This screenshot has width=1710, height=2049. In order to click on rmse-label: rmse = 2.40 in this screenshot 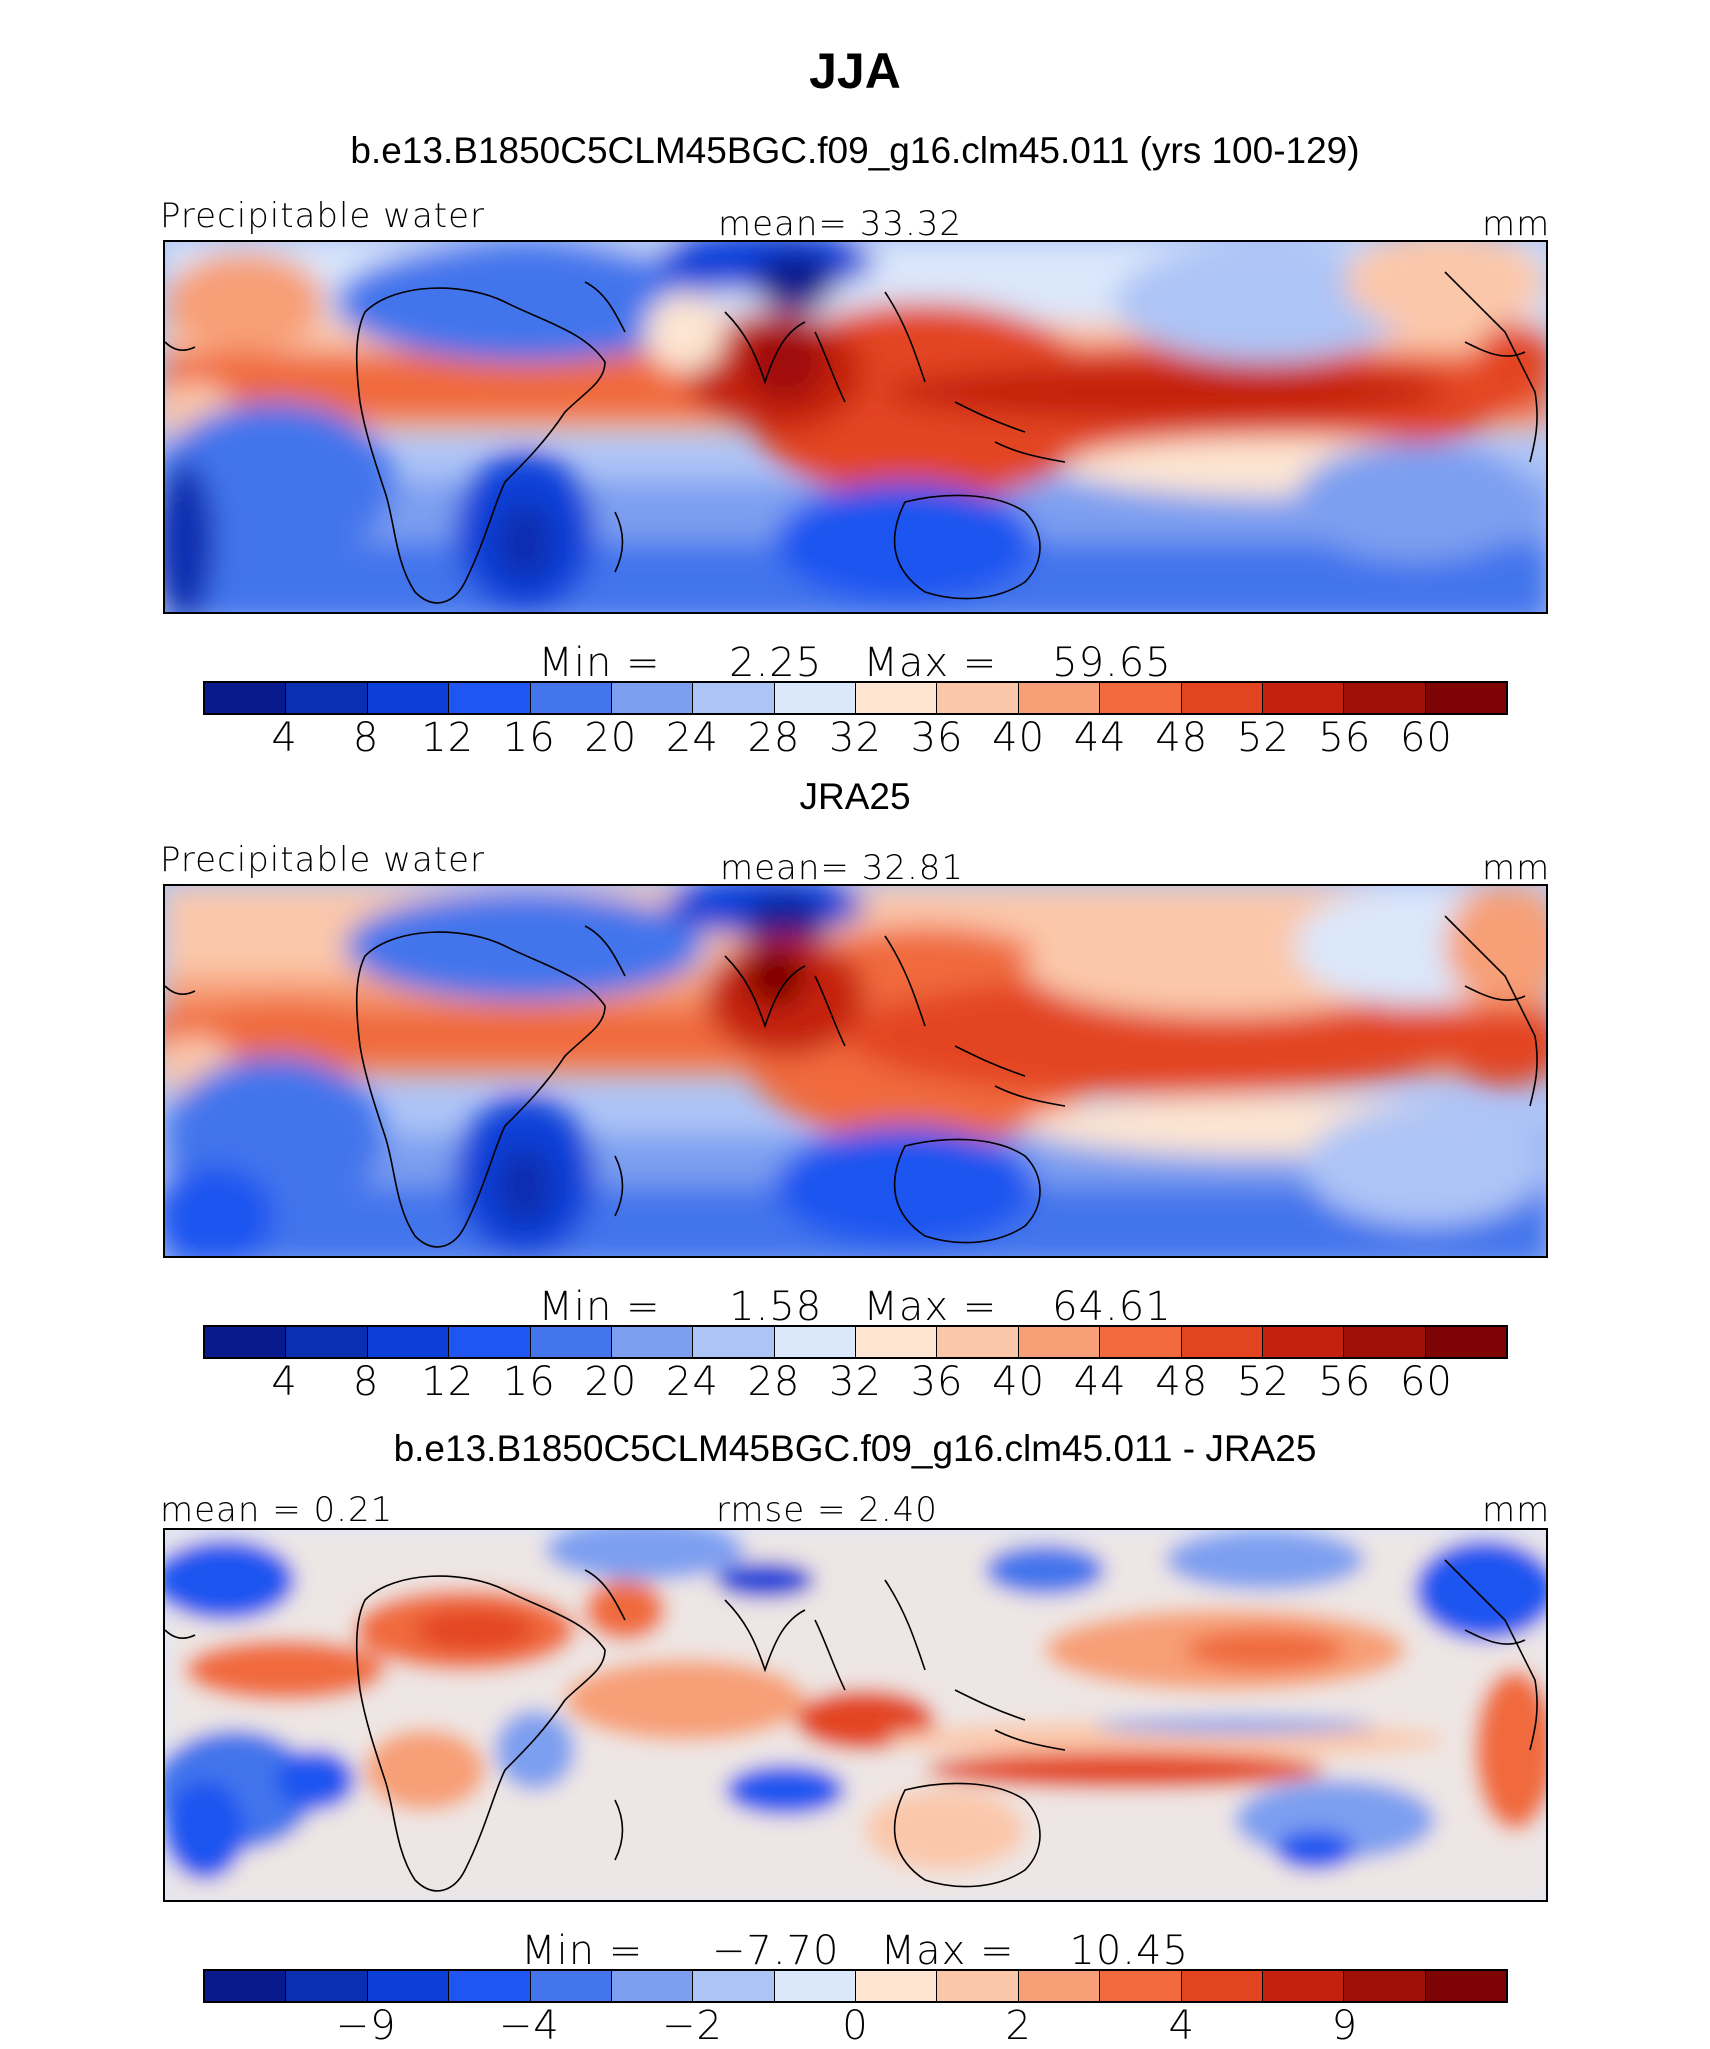, I will do `click(827, 1510)`.